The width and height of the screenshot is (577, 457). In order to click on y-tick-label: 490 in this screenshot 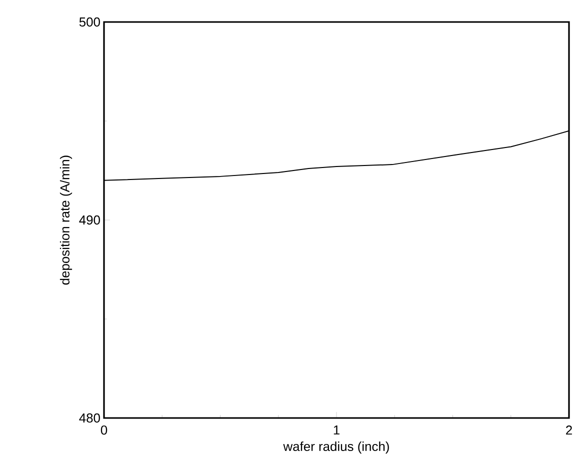, I will do `click(89, 220)`.